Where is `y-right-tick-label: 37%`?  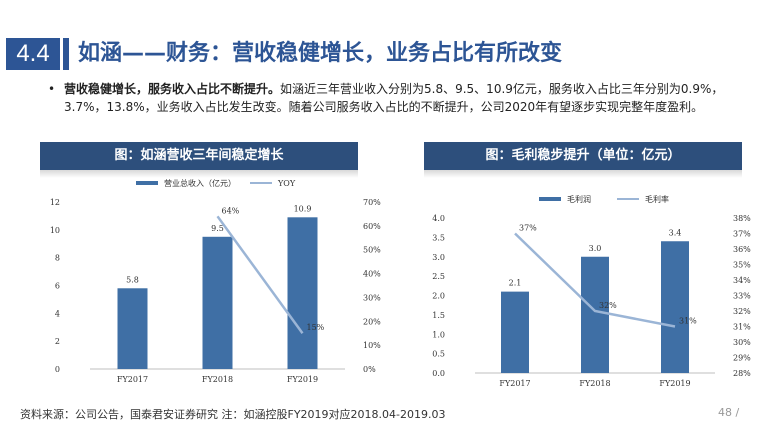
y-right-tick-label: 37% is located at coordinates (742, 234).